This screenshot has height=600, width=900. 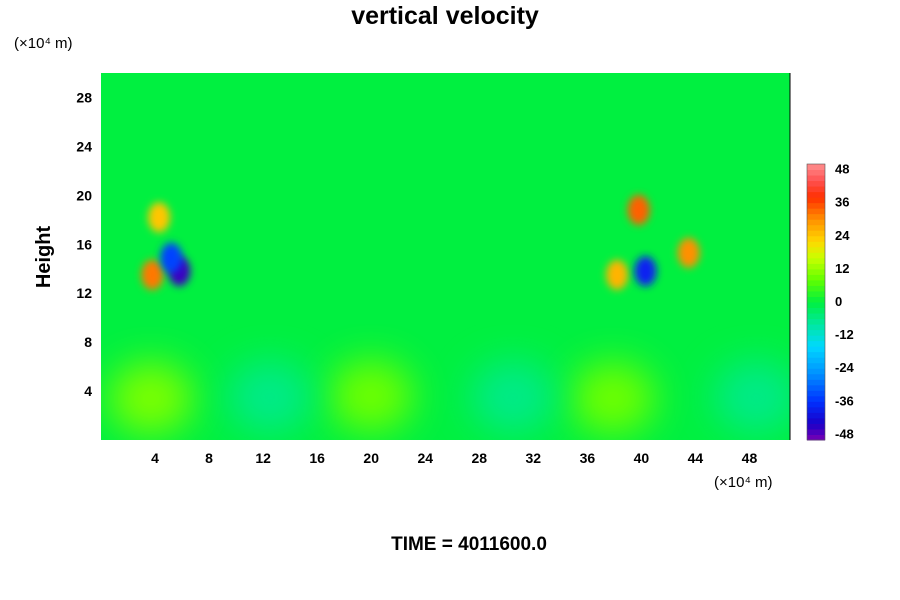 I want to click on time-label: TIME = 4011600.0, so click(x=469, y=544).